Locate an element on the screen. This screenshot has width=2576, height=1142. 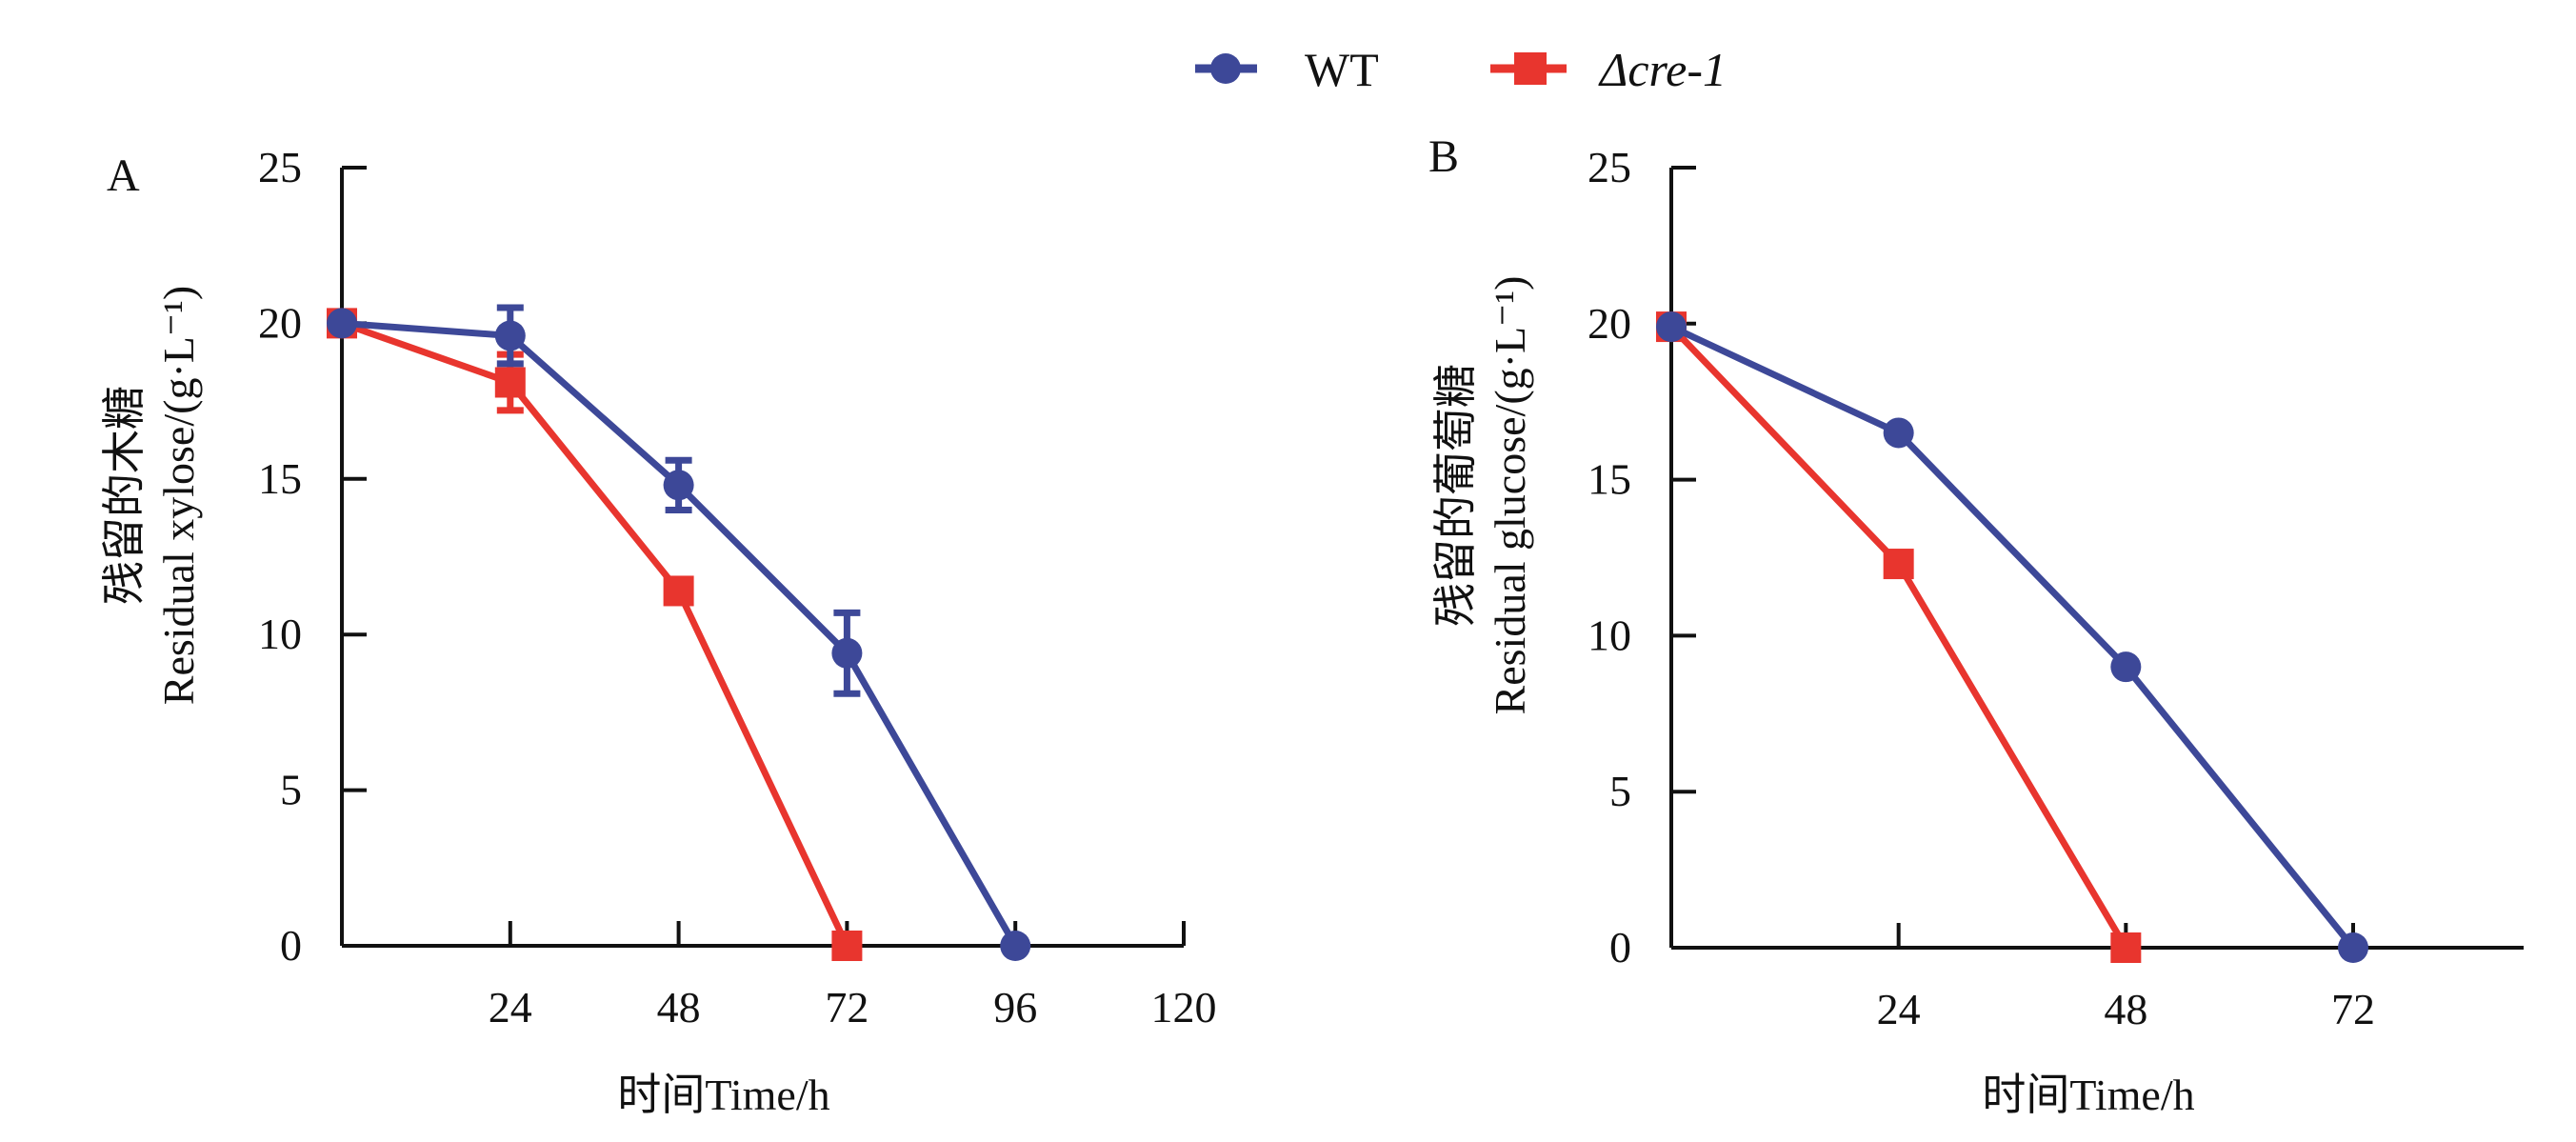
panel-label: A is located at coordinates (123, 175).